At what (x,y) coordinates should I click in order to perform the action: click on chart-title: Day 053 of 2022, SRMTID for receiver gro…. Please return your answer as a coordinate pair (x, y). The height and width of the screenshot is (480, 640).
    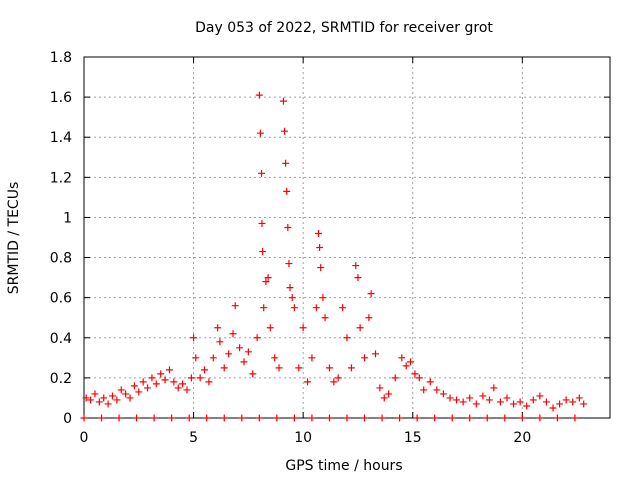
    Looking at the image, I should click on (344, 28).